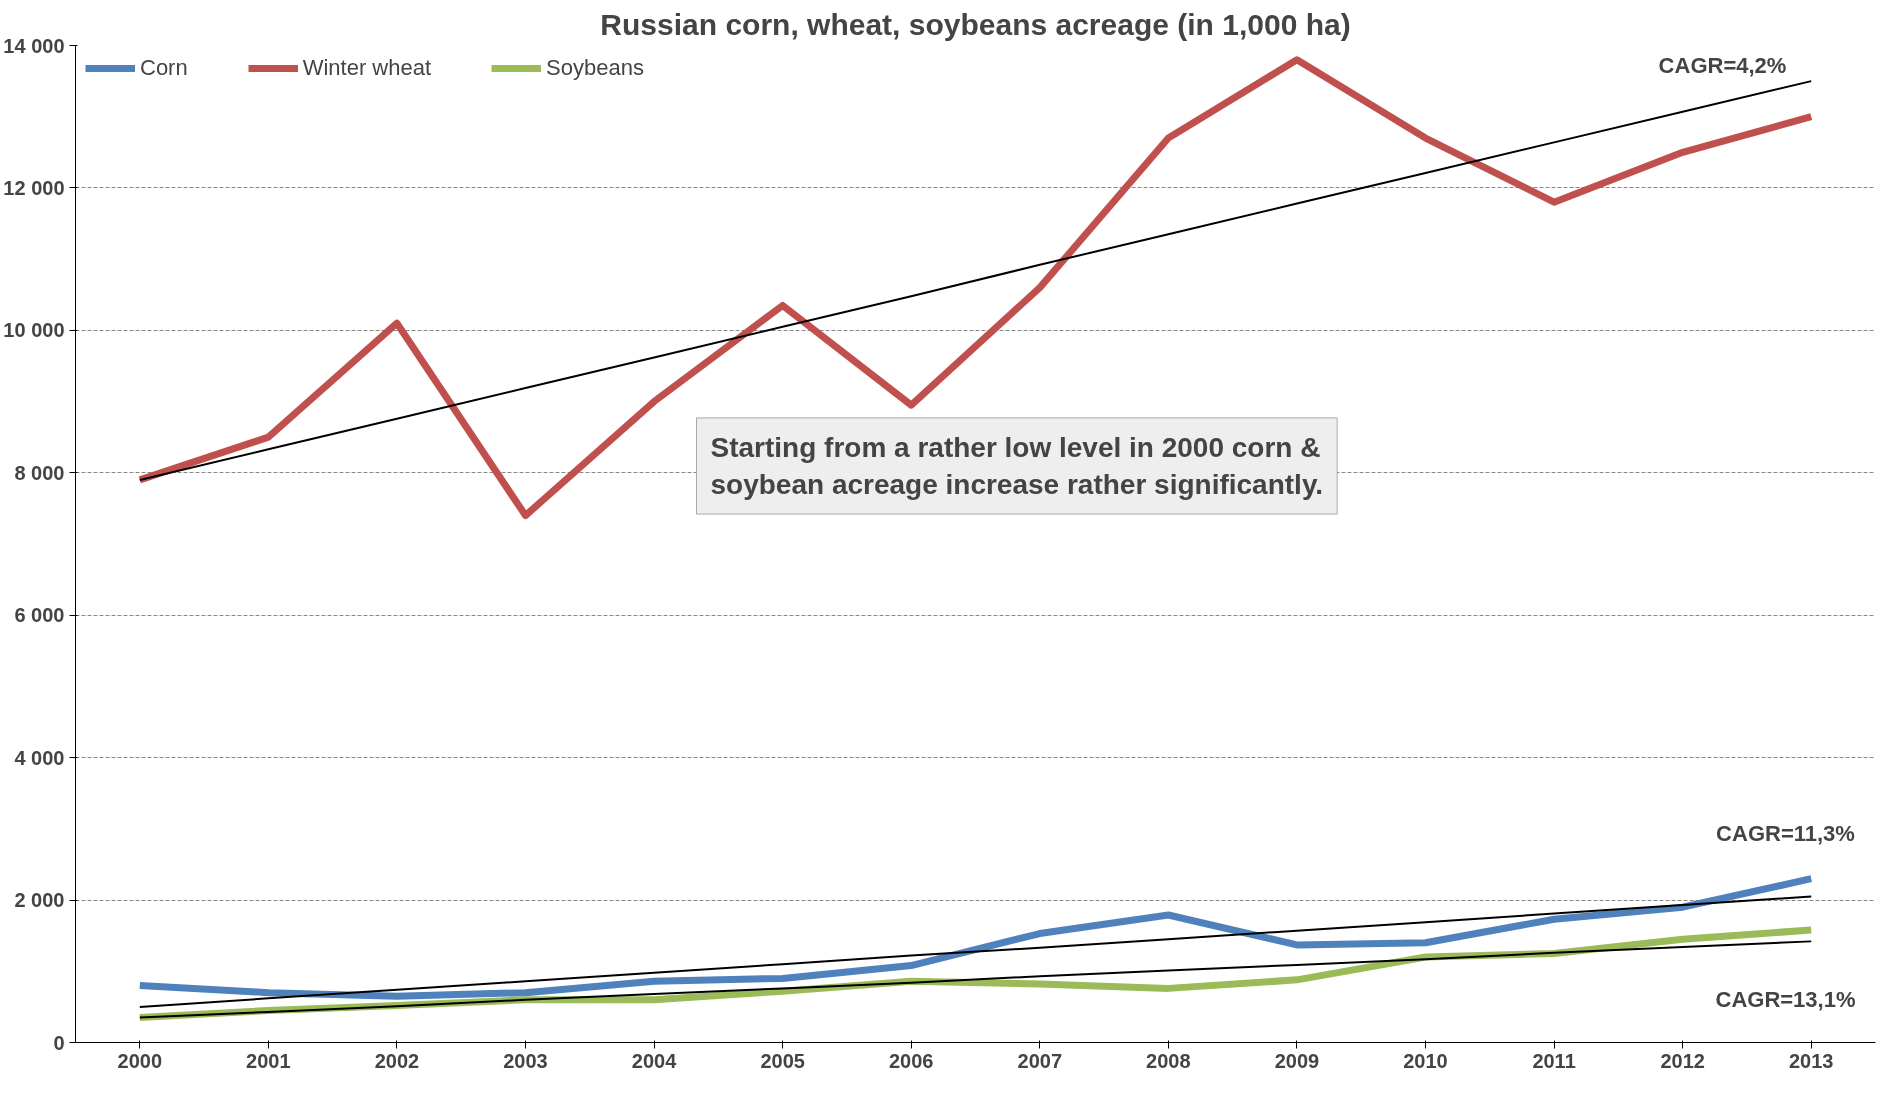 The width and height of the screenshot is (1904, 1096). I want to click on y-tick-label: 12 000, so click(34, 187).